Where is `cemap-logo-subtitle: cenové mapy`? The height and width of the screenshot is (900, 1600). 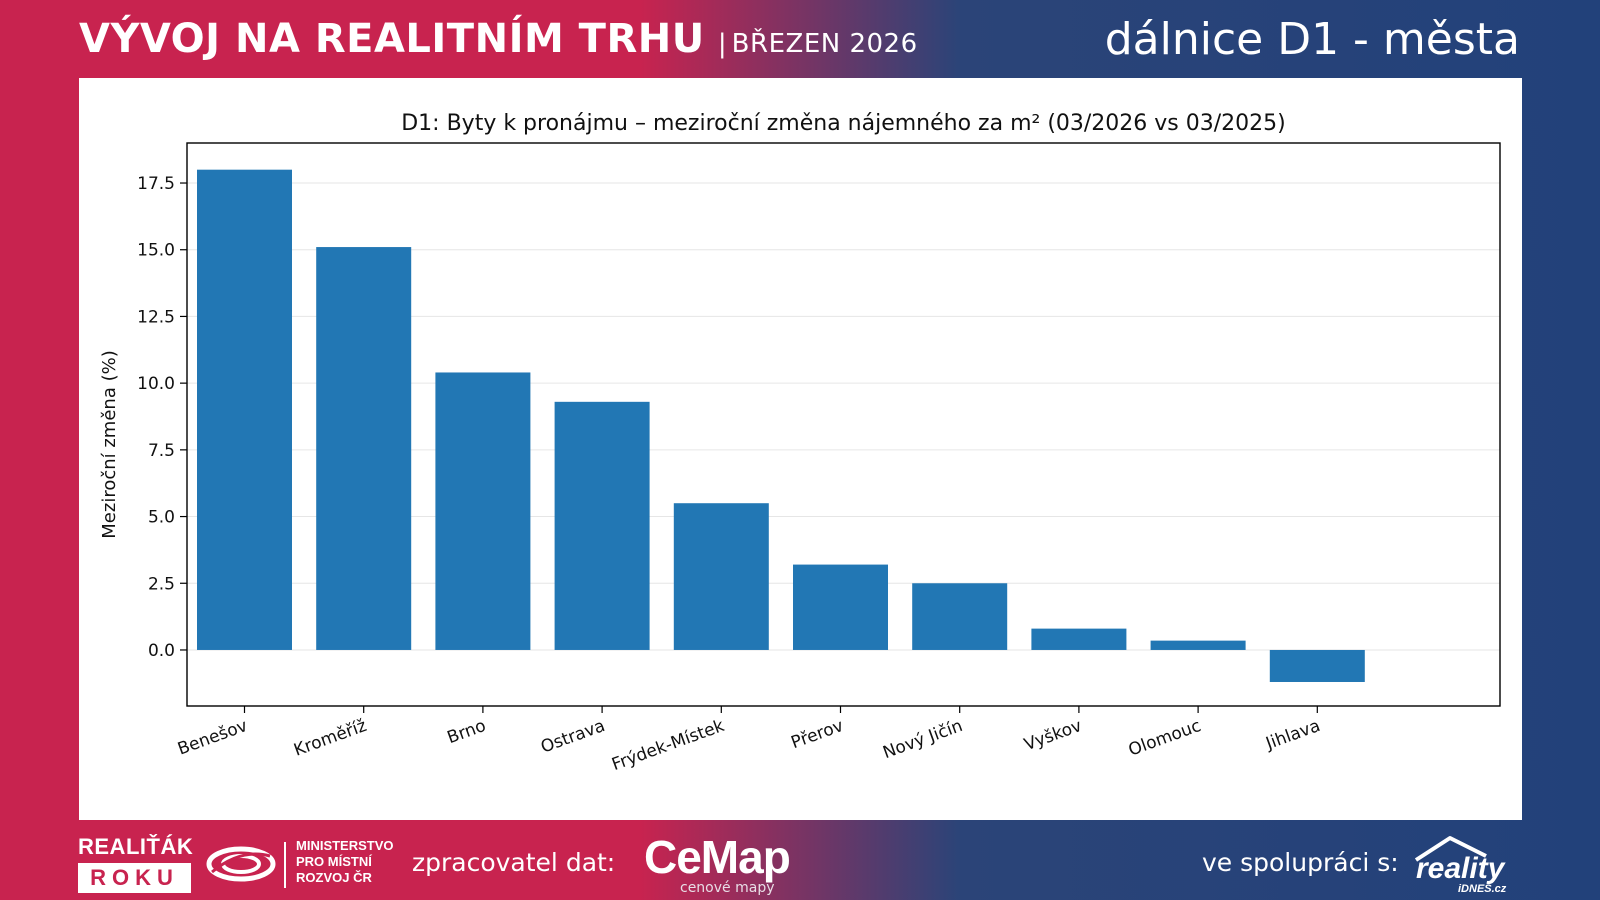 cemap-logo-subtitle: cenové mapy is located at coordinates (727, 888).